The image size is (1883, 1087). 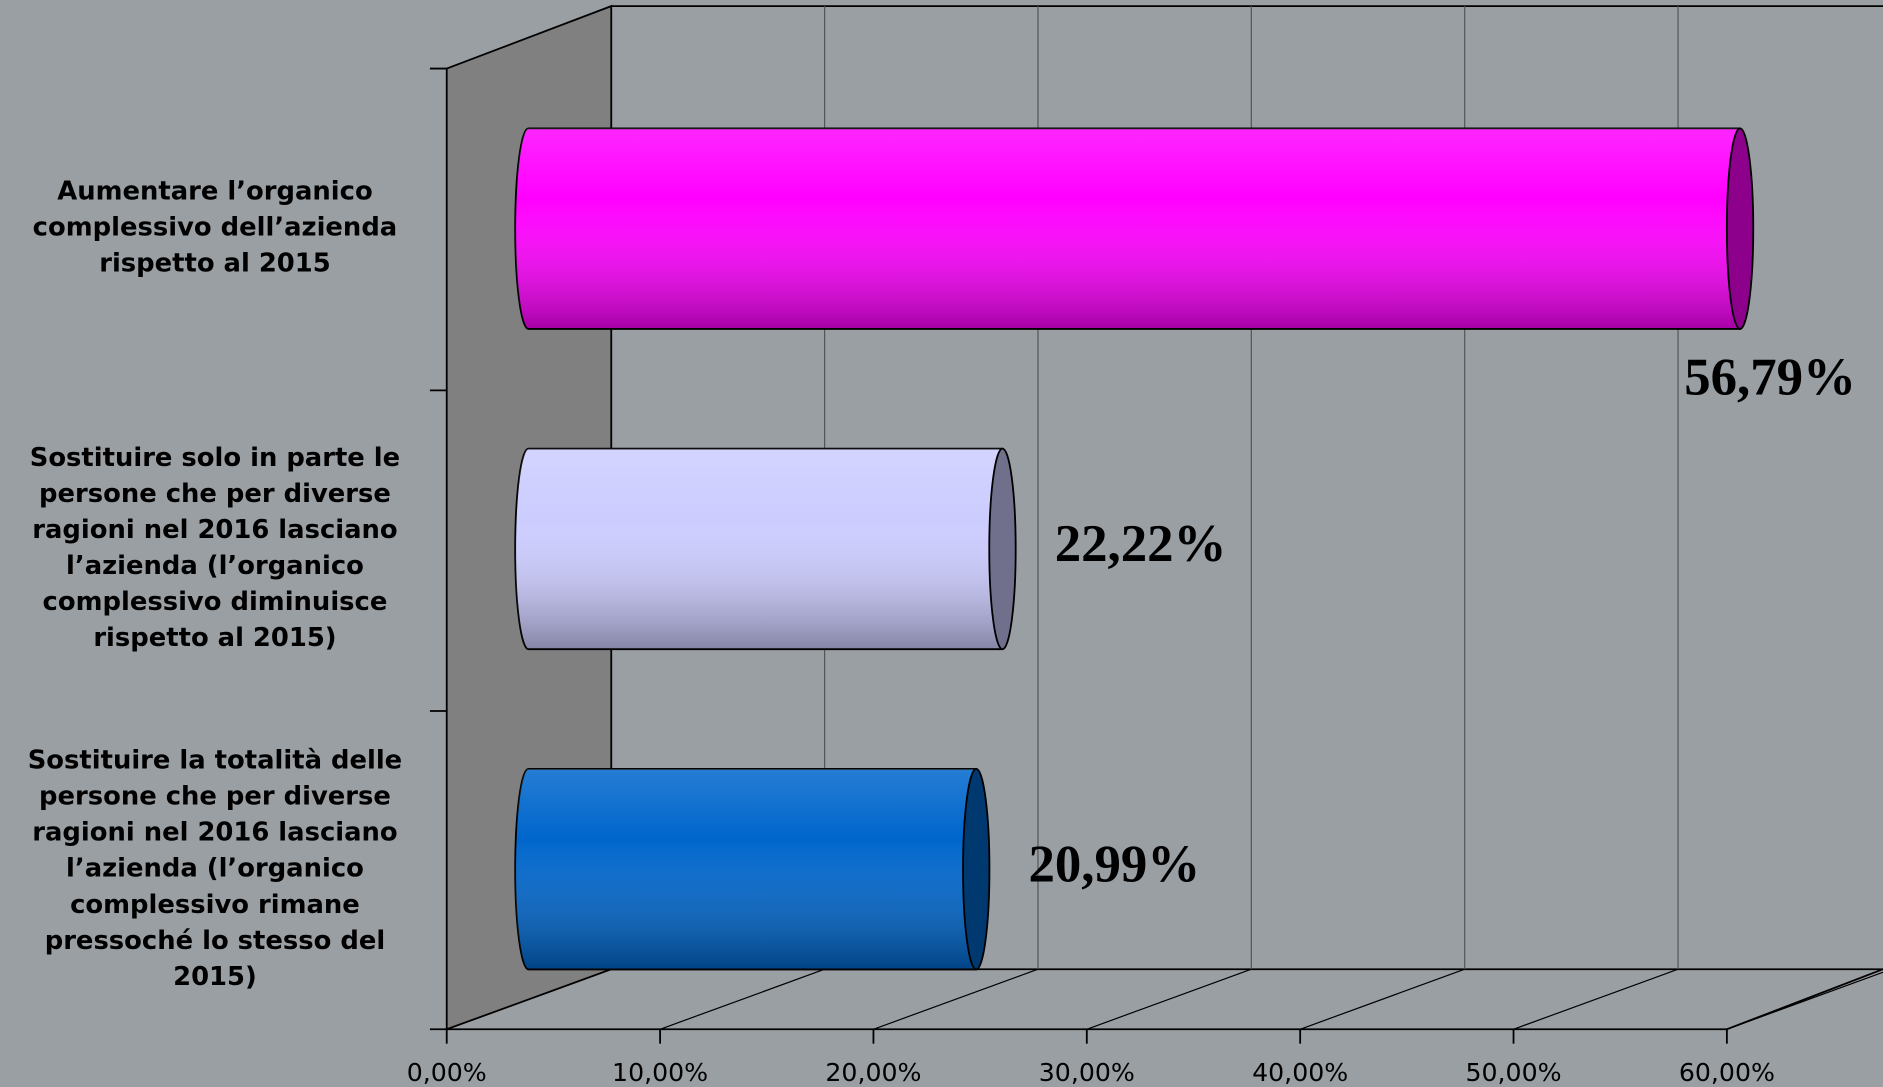 What do you see at coordinates (1770, 378) in the screenshot?
I see `value-label: 56,79%` at bounding box center [1770, 378].